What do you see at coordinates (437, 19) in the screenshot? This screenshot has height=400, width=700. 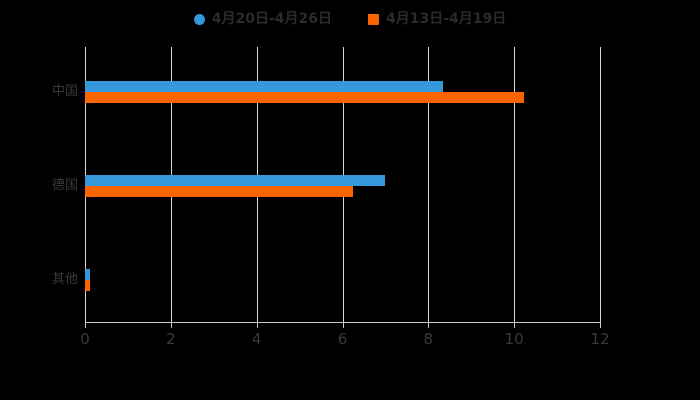 I see `legend-item-series-2: 4月13日-4月19日` at bounding box center [437, 19].